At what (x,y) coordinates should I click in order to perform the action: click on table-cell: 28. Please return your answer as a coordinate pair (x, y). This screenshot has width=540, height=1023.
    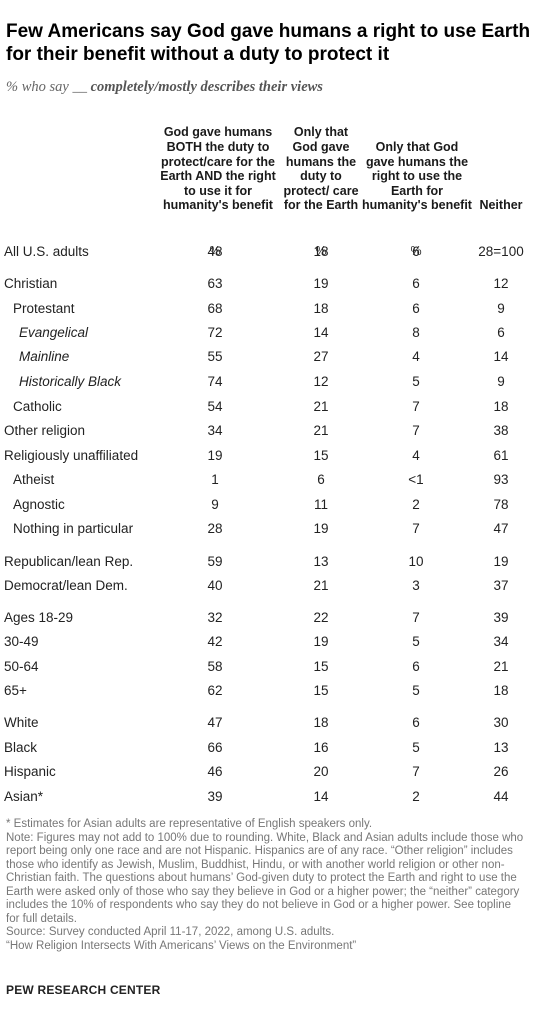
    Looking at the image, I should click on (215, 528).